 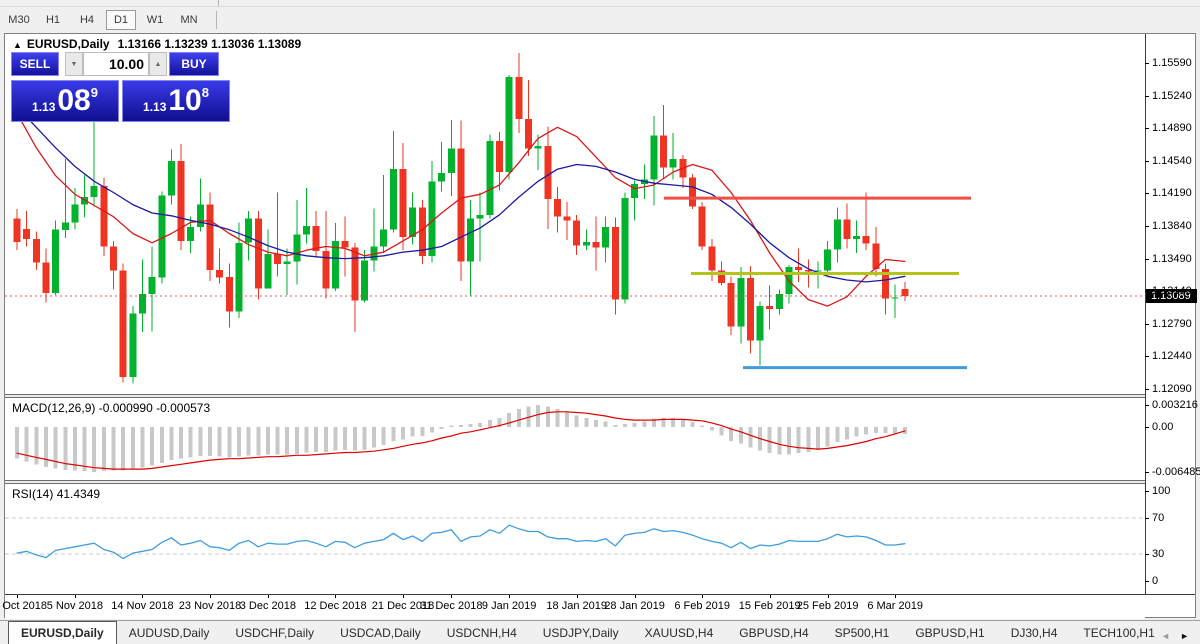 I want to click on timeframe-button-h4: H4, so click(x=87, y=20).